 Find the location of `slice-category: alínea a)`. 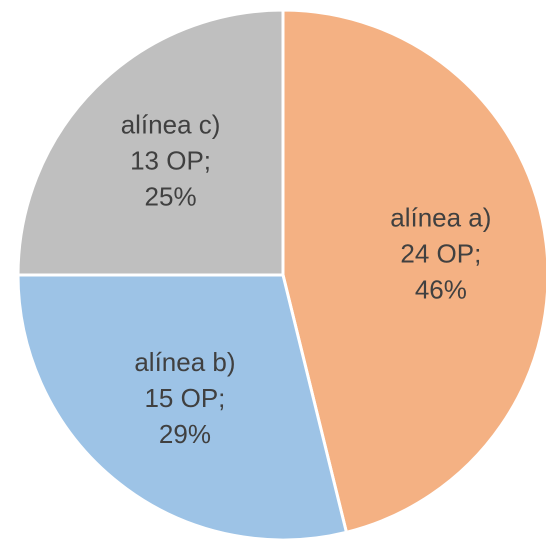

slice-category: alínea a) is located at coordinates (440, 218).